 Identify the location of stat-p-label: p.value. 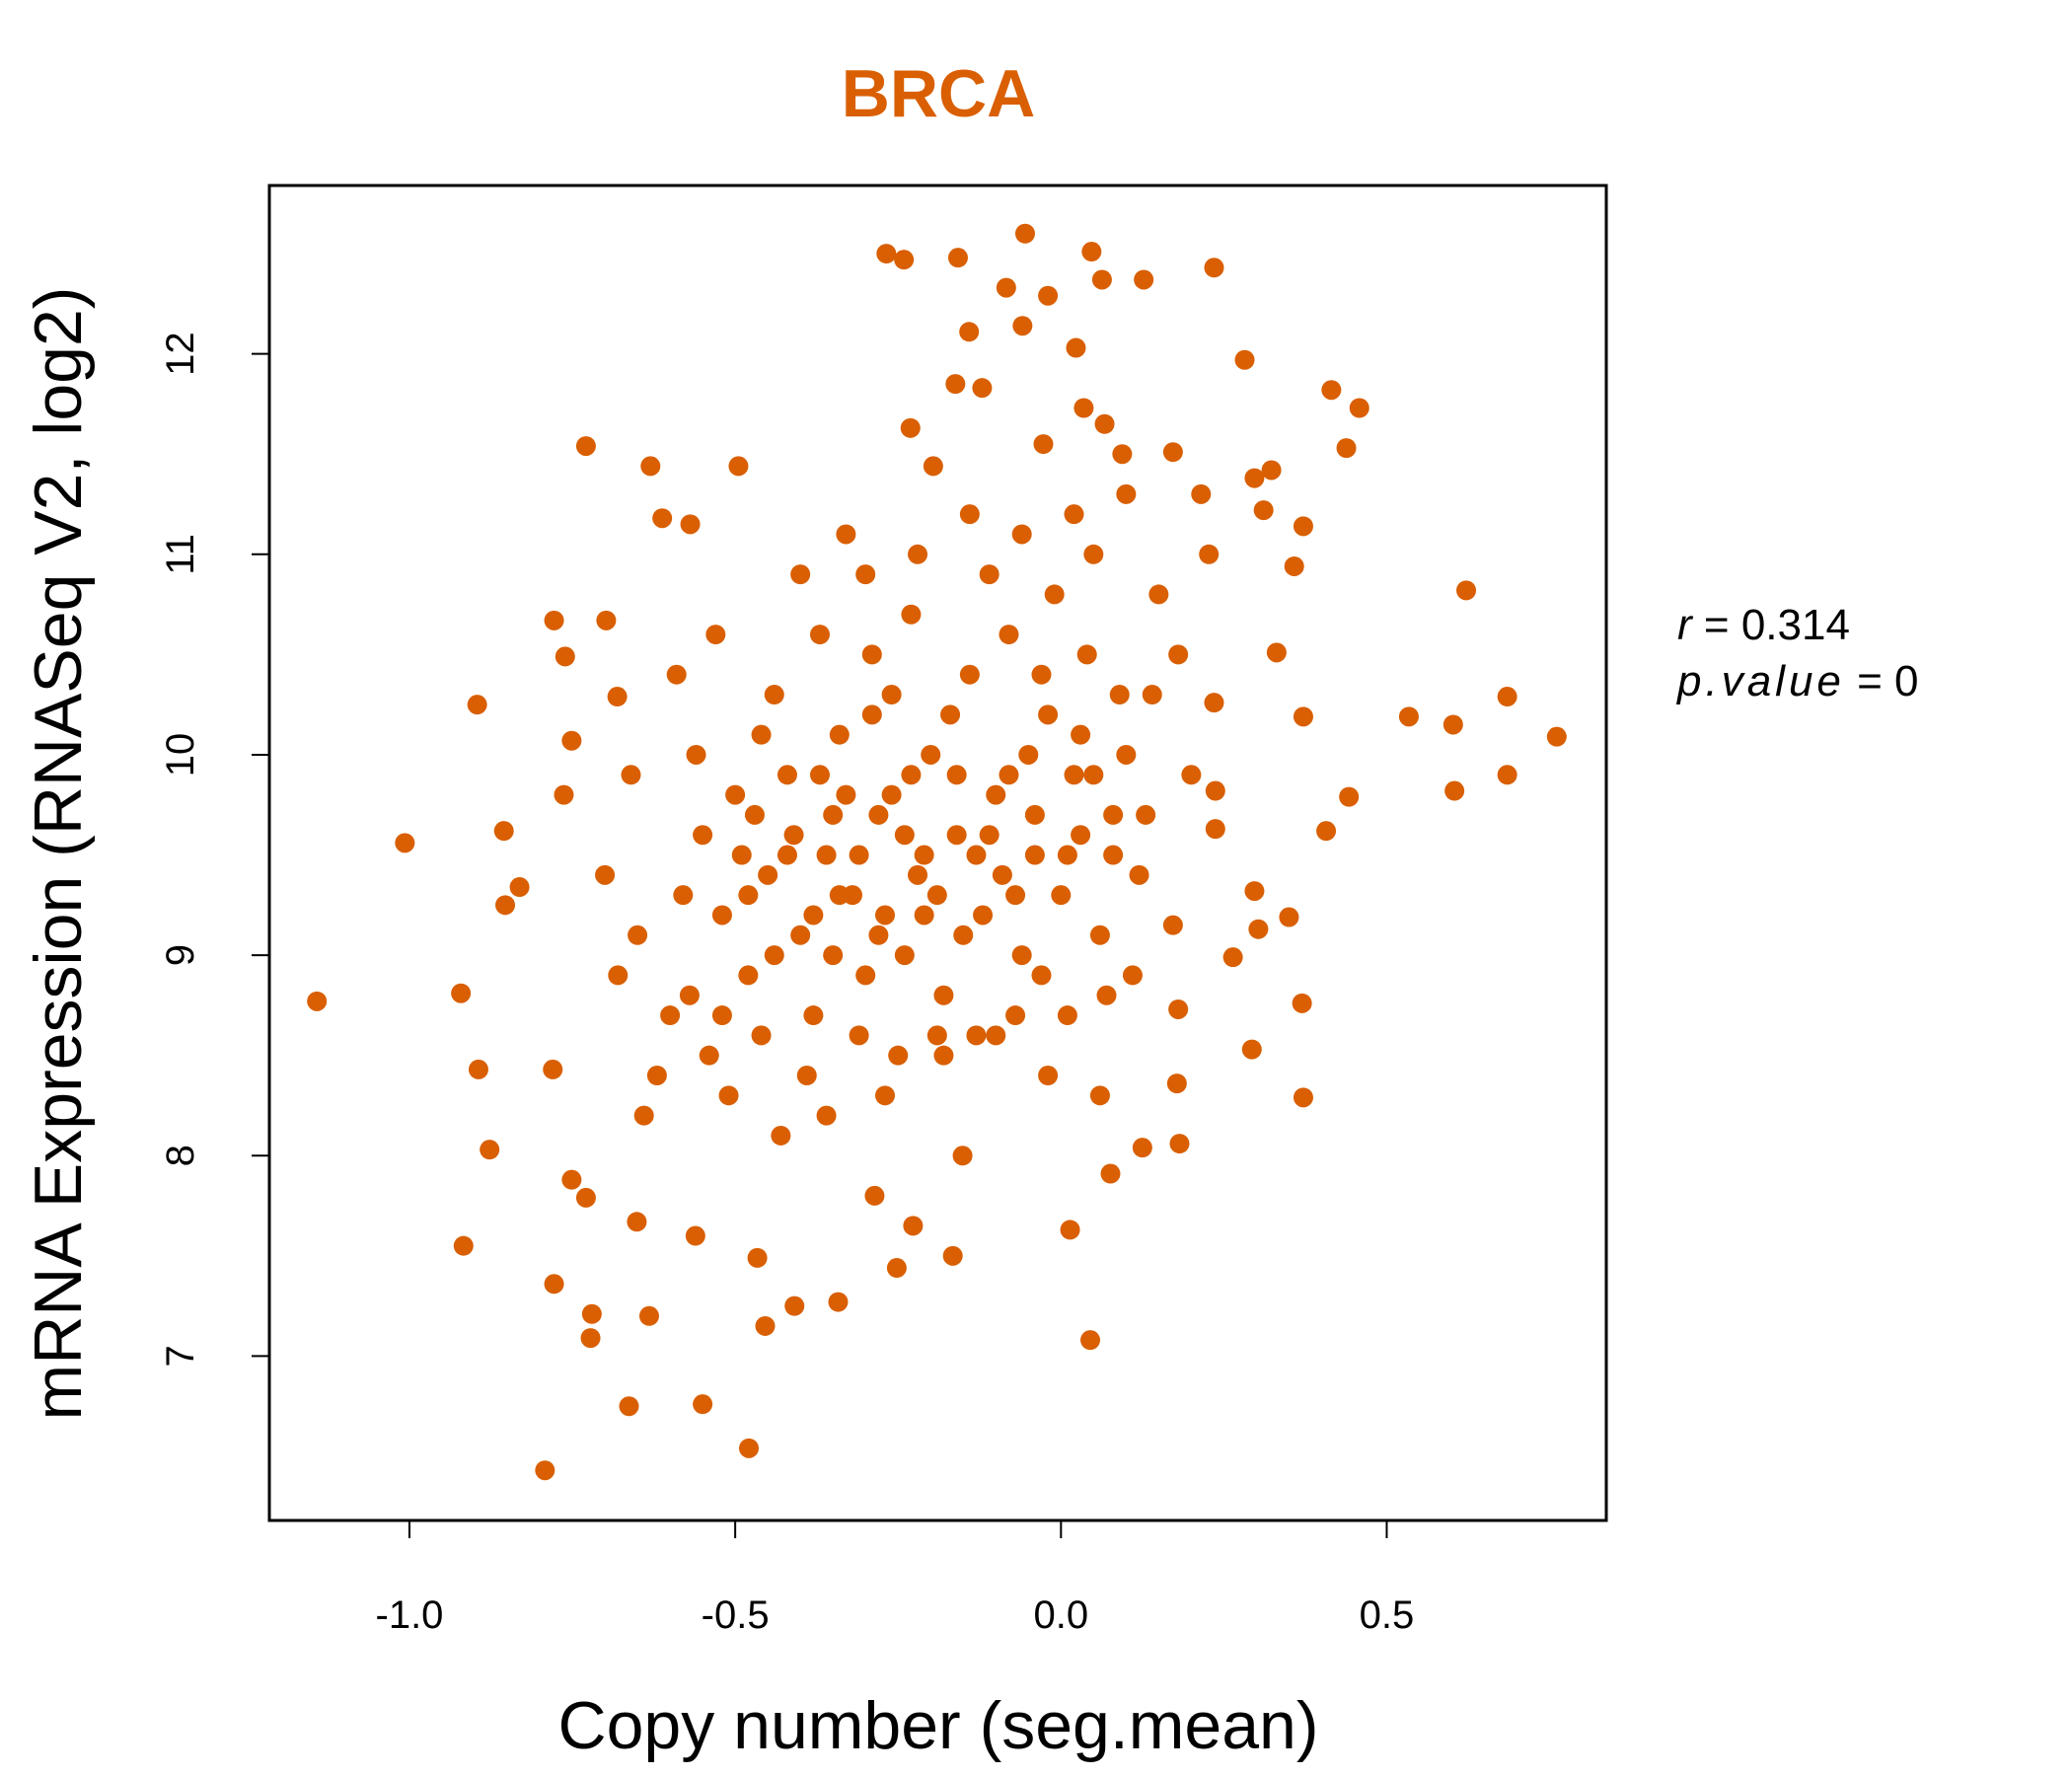
(1760, 681).